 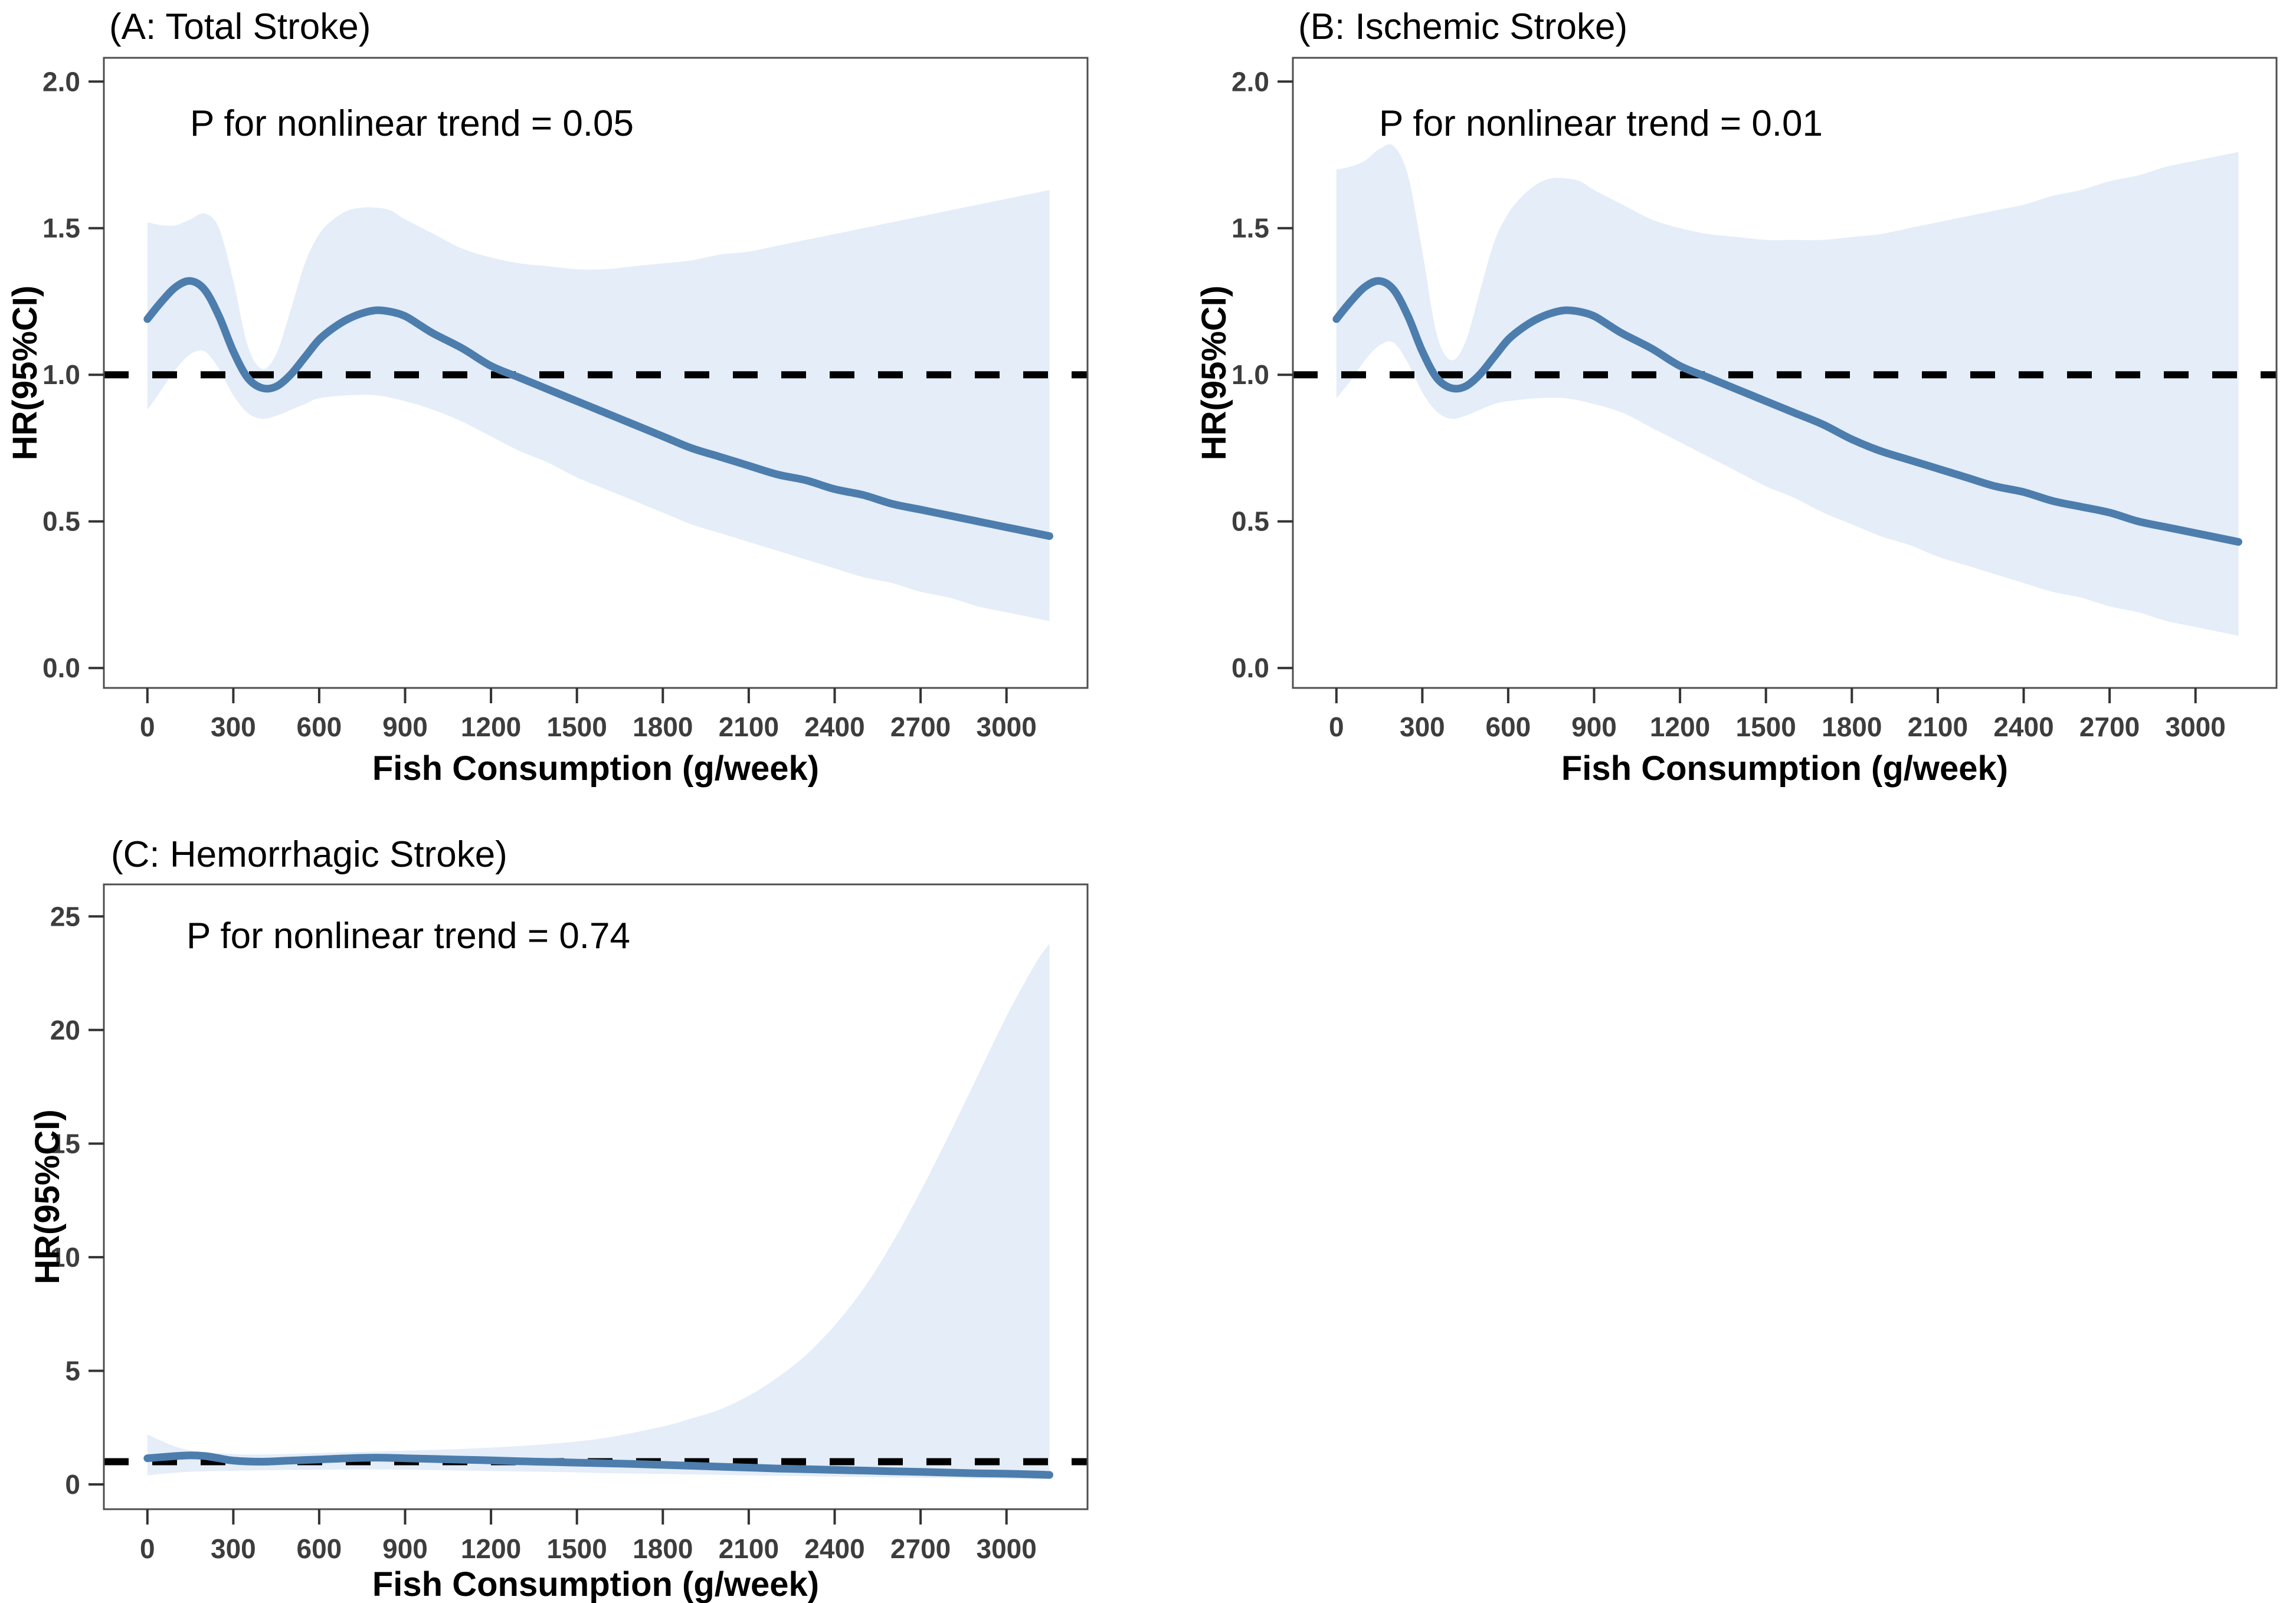 I want to click on y-axis: 25 20 15 10 5 0 HR(95%CI), so click(x=66, y=1201).